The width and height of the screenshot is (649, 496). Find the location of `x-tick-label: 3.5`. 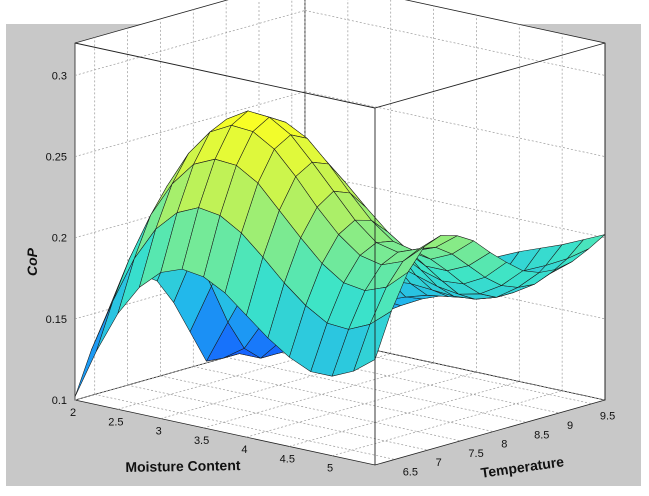

x-tick-label: 3.5 is located at coordinates (201, 441).